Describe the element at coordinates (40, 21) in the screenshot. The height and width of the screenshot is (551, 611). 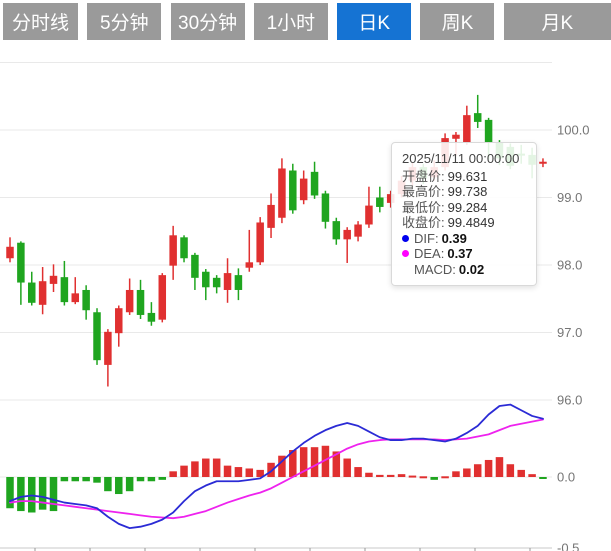
I see `tab-time-share: 分时线` at that location.